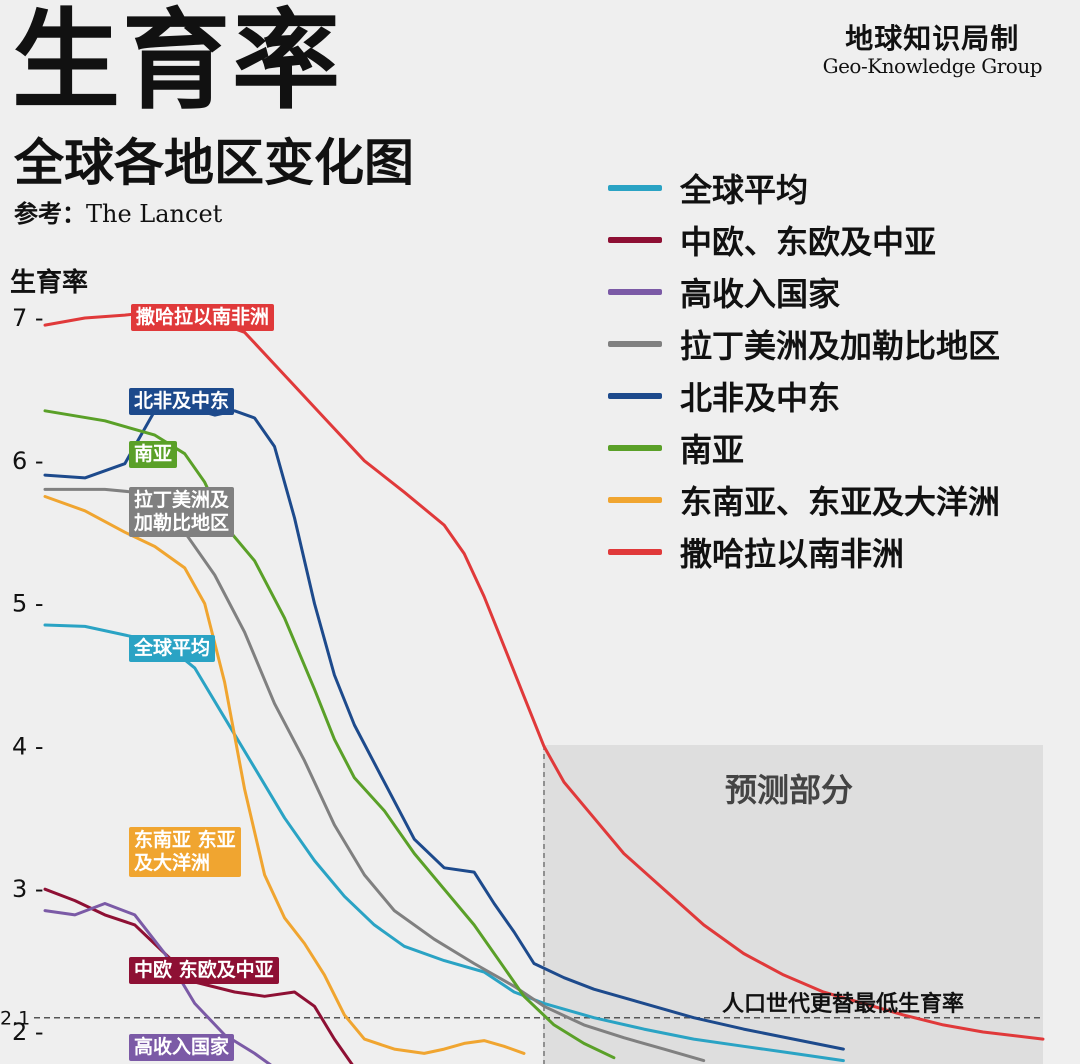 The width and height of the screenshot is (1080, 1064). Describe the element at coordinates (804, 448) in the screenshot. I see `legend-item-南亚: 南亚` at that location.